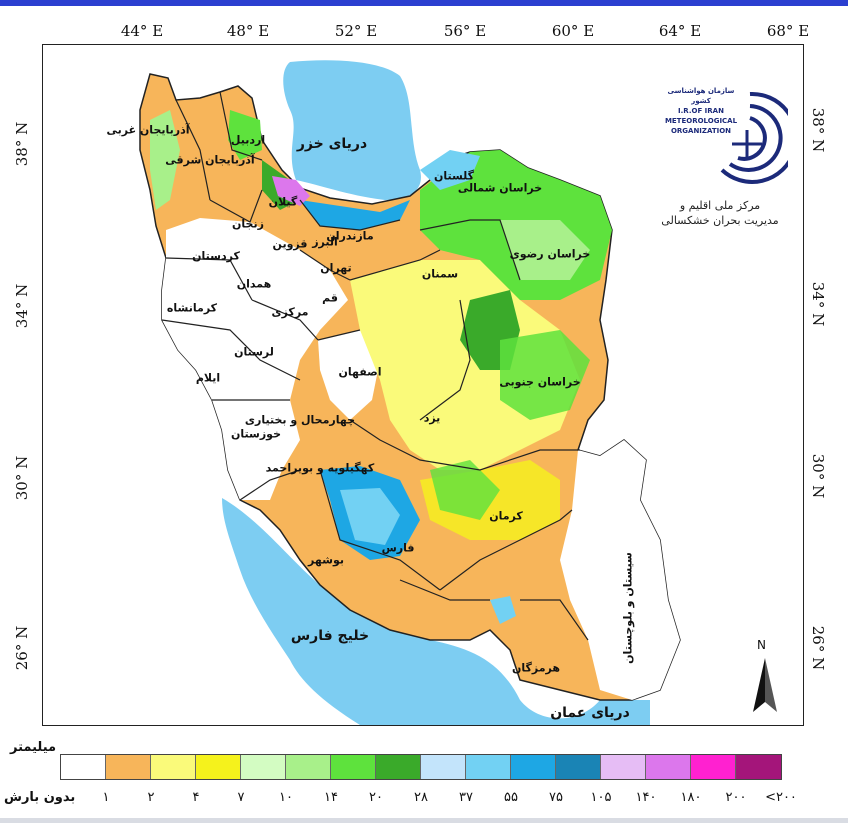 Image resolution: width=848 pixels, height=823 pixels. What do you see at coordinates (736, 797) in the screenshot?
I see `legend-tick-label: ۲۰۰` at bounding box center [736, 797].